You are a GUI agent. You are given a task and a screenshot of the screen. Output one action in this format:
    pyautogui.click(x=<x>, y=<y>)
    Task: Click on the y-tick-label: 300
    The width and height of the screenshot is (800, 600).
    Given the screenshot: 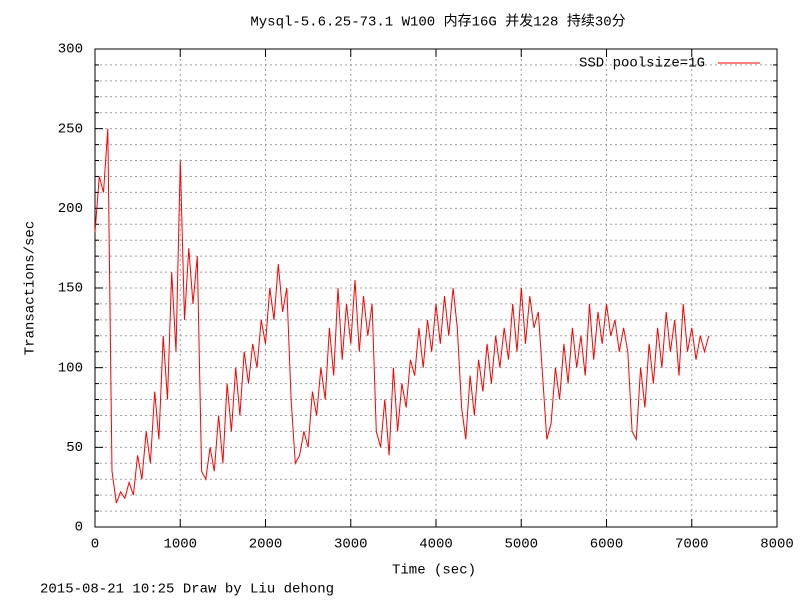 What is the action you would take?
    pyautogui.click(x=70, y=50)
    